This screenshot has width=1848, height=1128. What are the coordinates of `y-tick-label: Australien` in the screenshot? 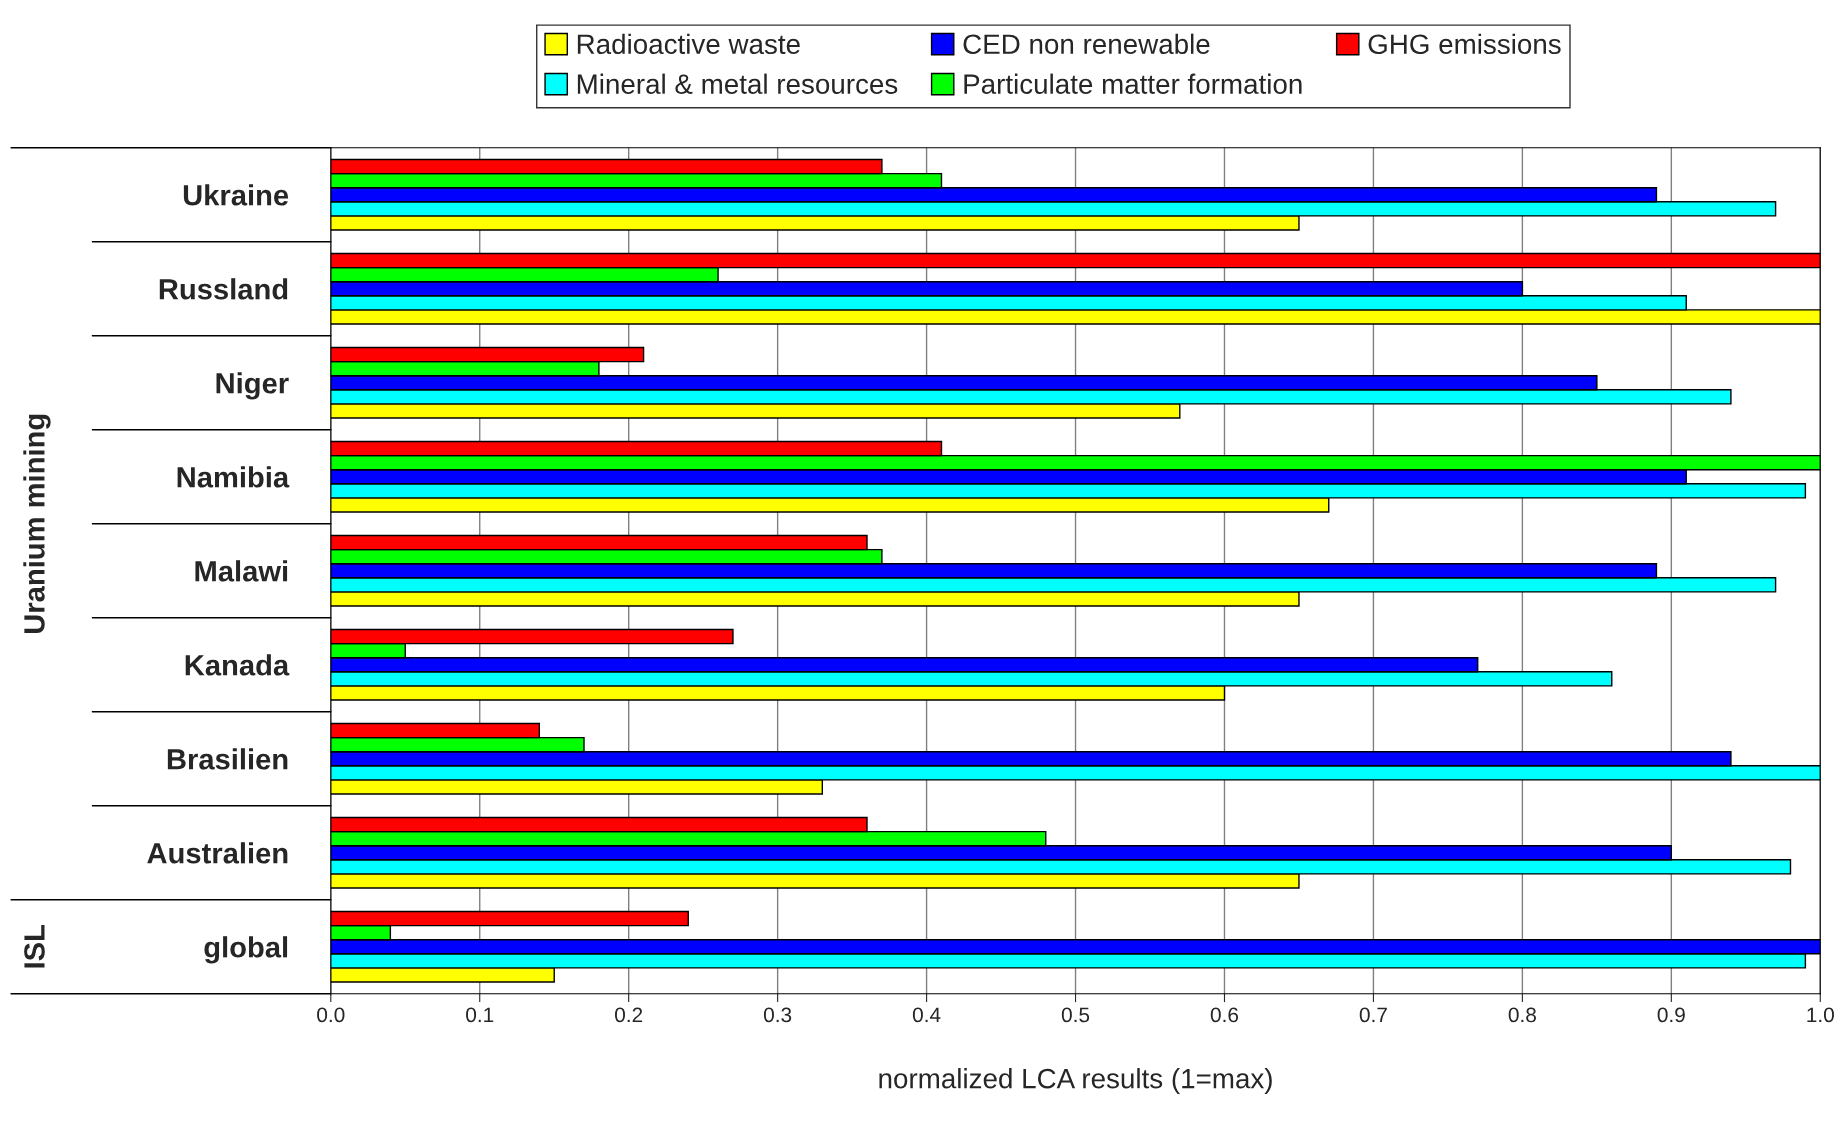 It's located at (217, 853).